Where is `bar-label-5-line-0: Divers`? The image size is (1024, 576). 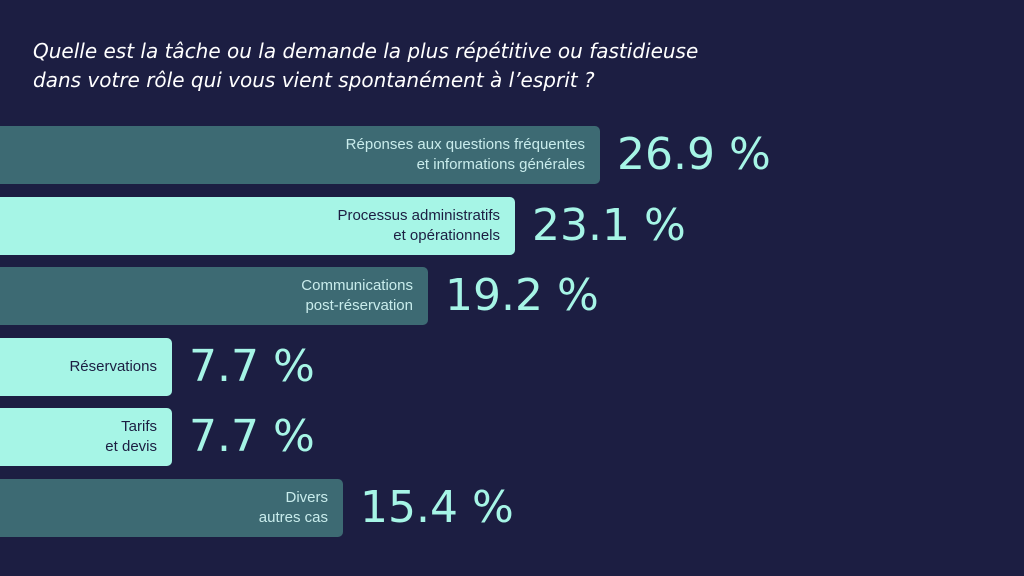 bar-label-5-line-0: Divers is located at coordinates (306, 497).